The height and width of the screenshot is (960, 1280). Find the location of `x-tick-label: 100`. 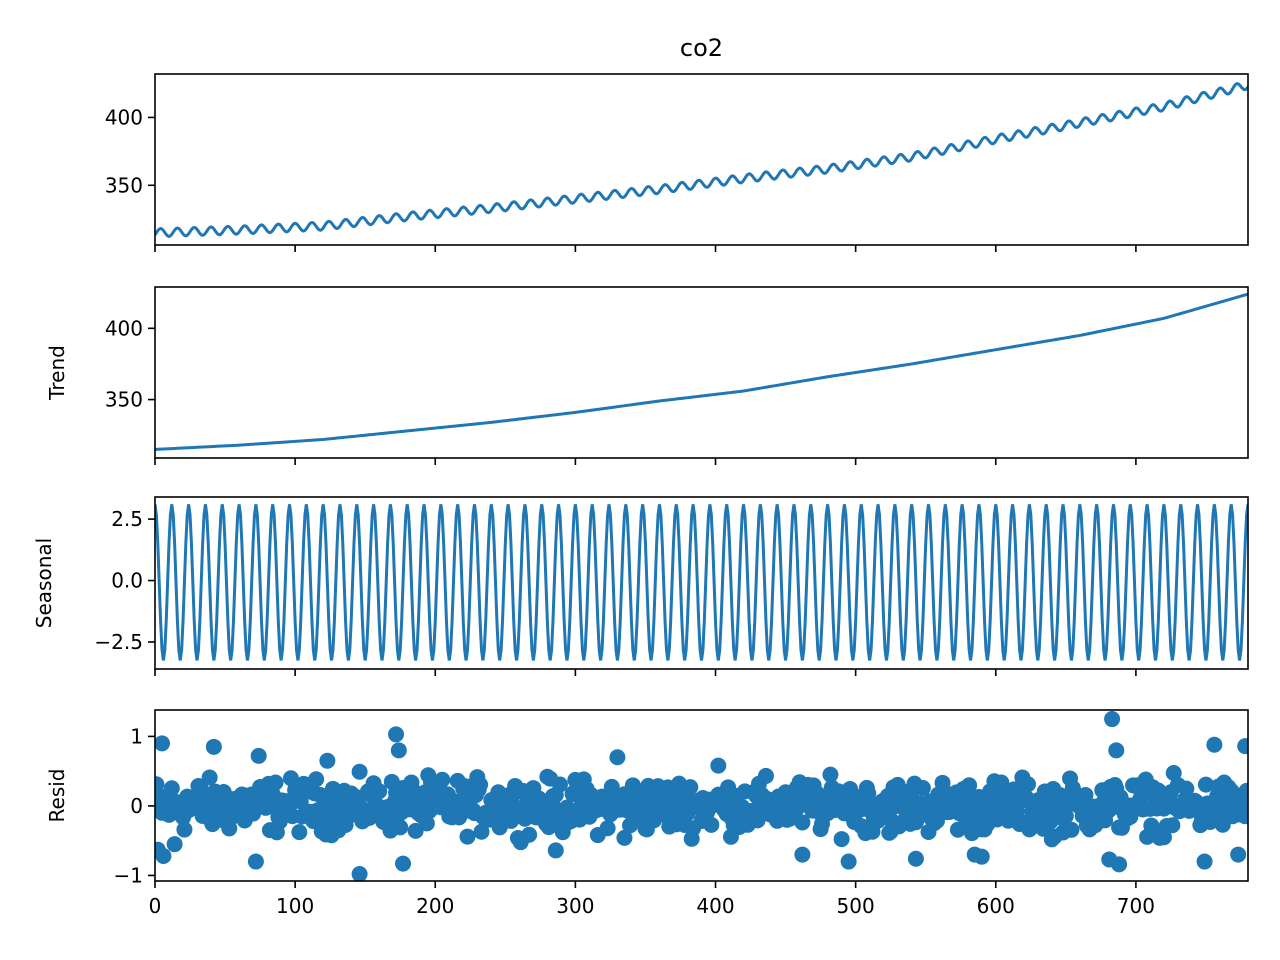

x-tick-label: 100 is located at coordinates (295, 906).